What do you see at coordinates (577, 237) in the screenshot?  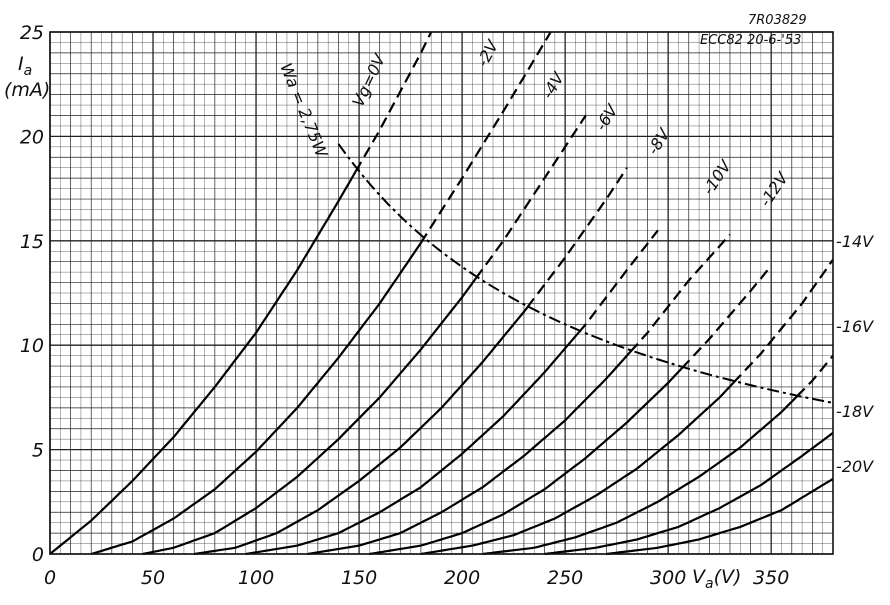 I see `curve-3-dashed` at bounding box center [577, 237].